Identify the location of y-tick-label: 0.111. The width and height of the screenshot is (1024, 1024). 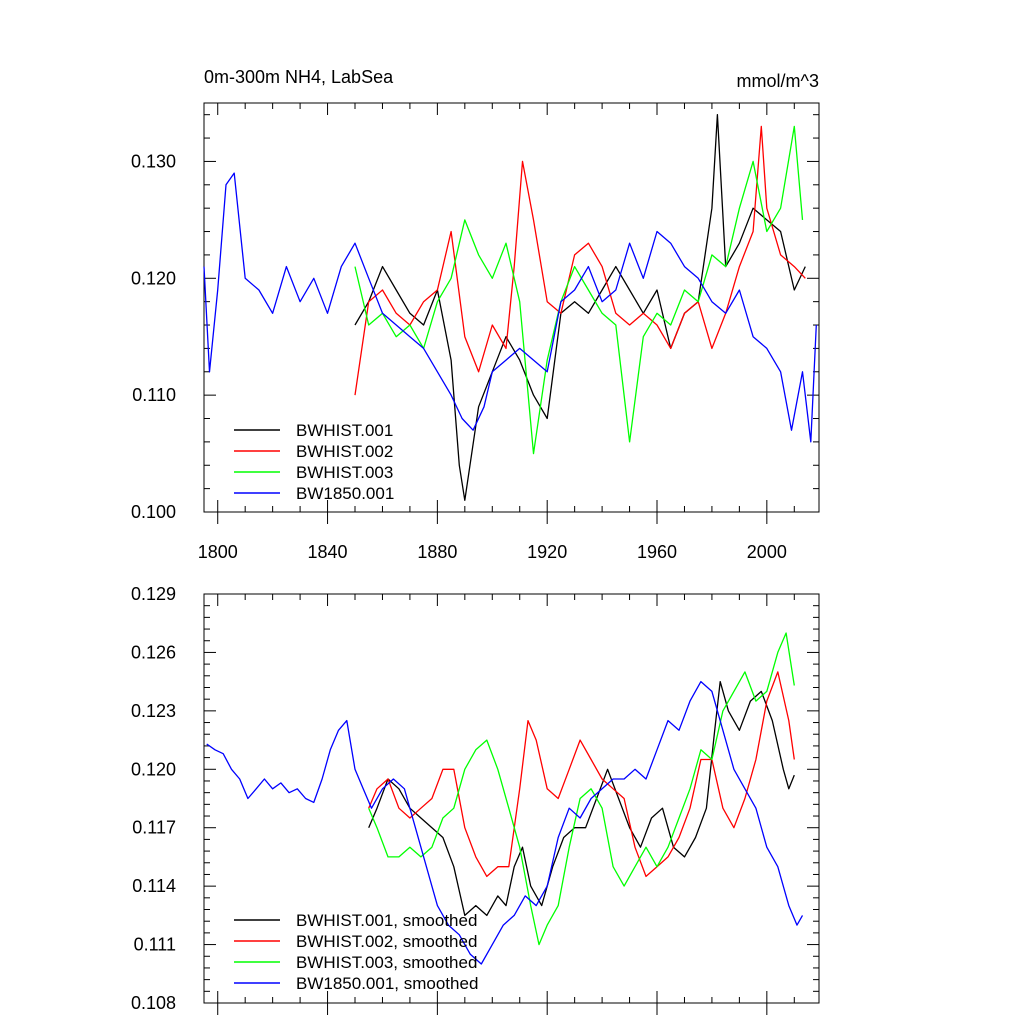
(155, 945).